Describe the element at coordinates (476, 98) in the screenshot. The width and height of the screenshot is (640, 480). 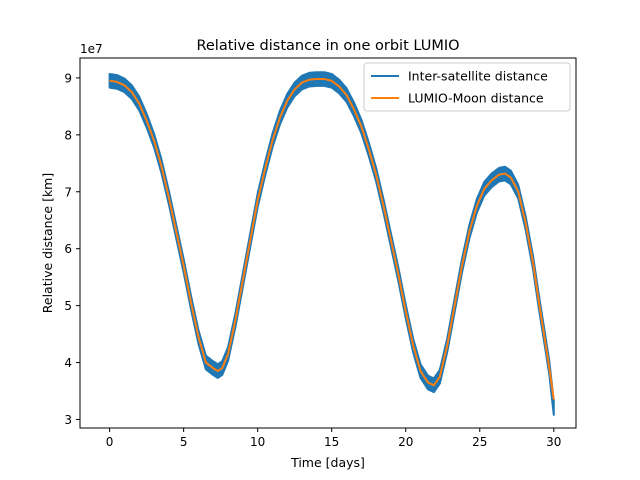
I see `legend-label-lumio-moon: LUMIO-Moon distance` at that location.